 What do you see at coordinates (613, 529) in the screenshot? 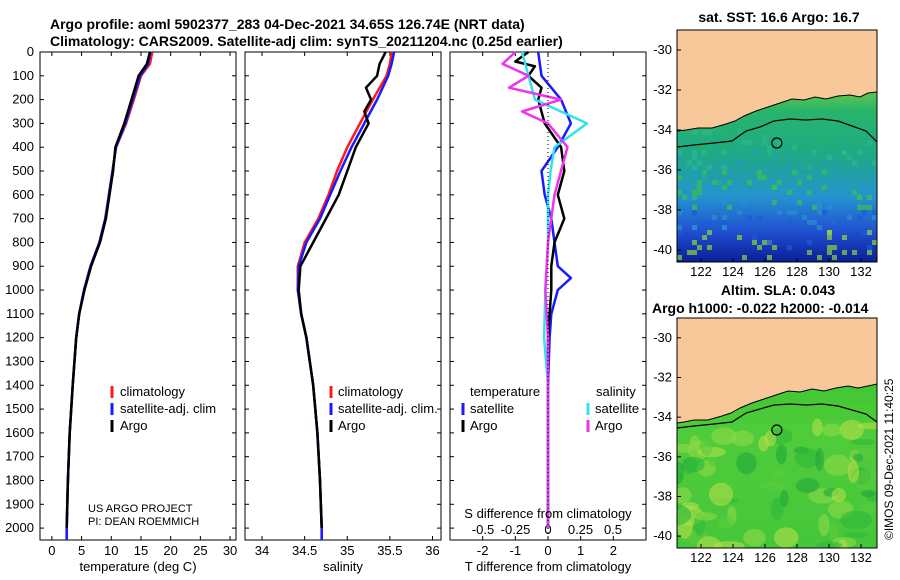
I see `s-tick-label: 0.5` at bounding box center [613, 529].